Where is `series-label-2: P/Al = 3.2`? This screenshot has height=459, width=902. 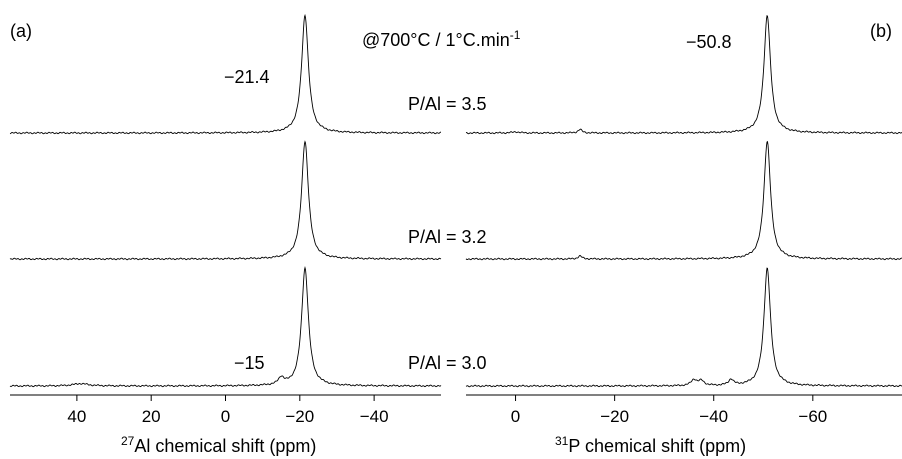 series-label-2: P/Al = 3.2 is located at coordinates (447, 237).